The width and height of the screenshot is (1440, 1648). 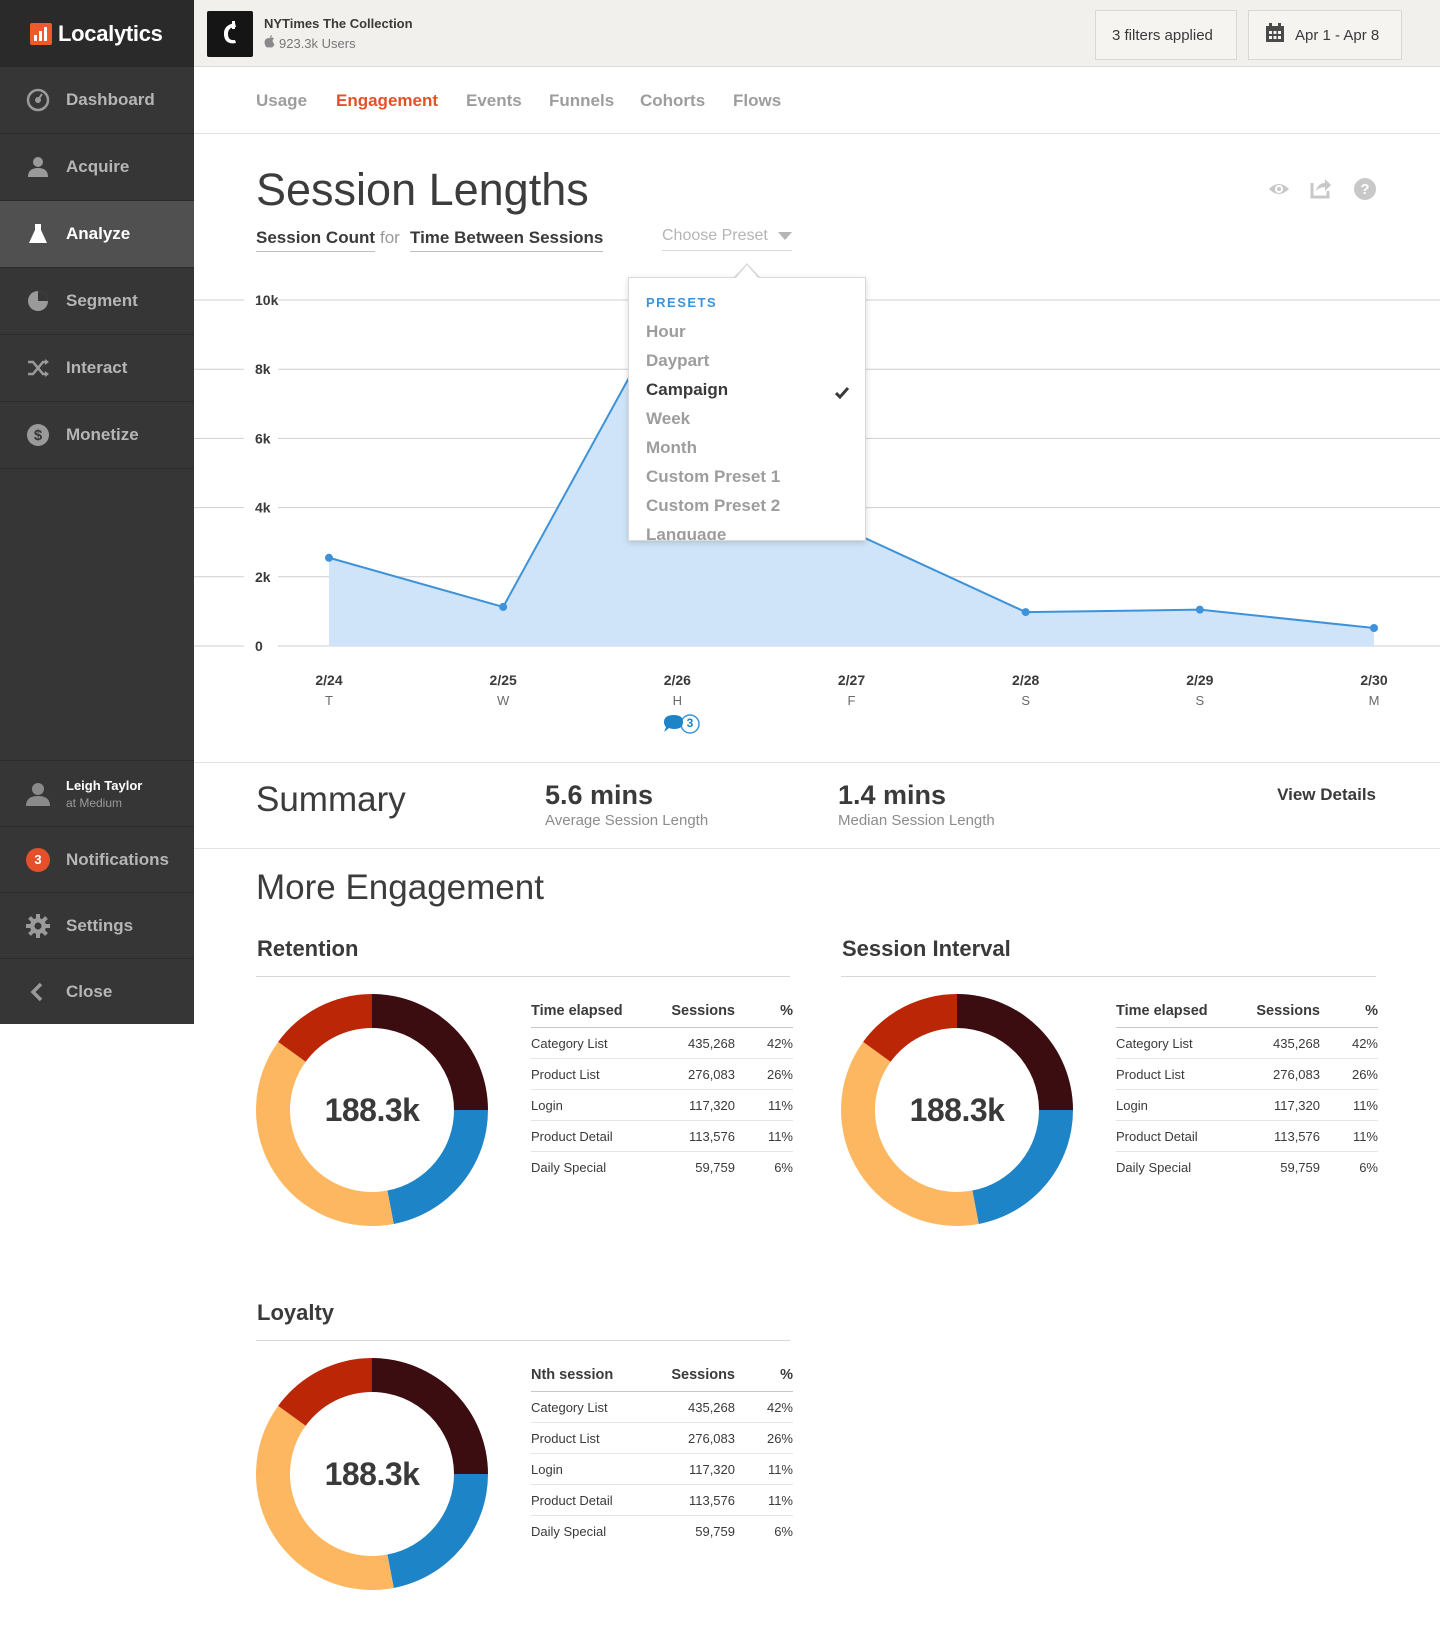 I want to click on row-percent: 26%, so click(x=779, y=1438).